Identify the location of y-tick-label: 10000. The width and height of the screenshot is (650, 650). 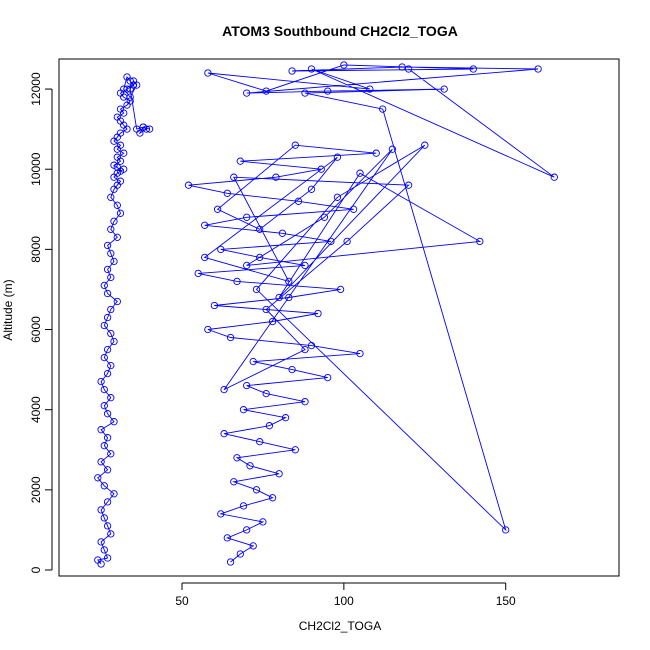
(36, 169).